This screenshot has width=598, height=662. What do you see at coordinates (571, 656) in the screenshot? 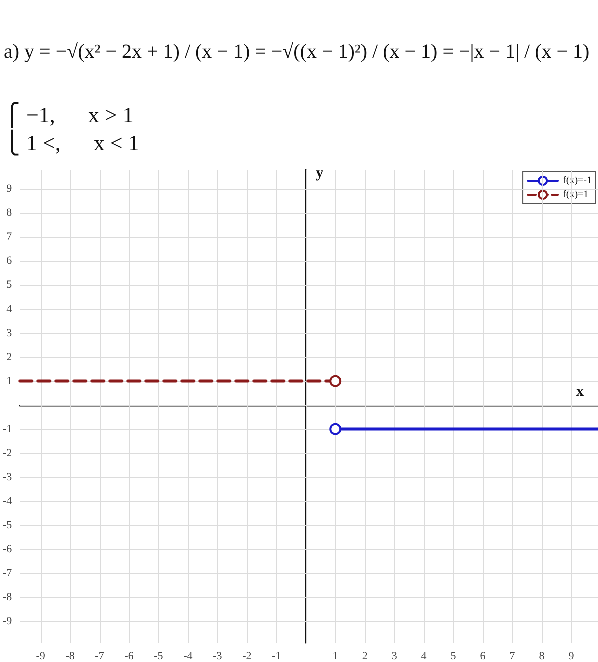
I see `x-tick-label: 9` at bounding box center [571, 656].